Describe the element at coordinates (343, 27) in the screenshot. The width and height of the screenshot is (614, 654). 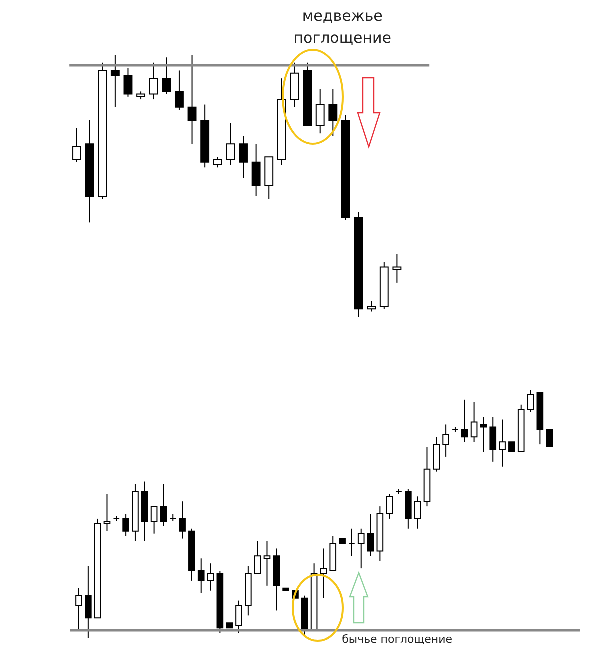
I see `text: медвежье поглощение` at that location.